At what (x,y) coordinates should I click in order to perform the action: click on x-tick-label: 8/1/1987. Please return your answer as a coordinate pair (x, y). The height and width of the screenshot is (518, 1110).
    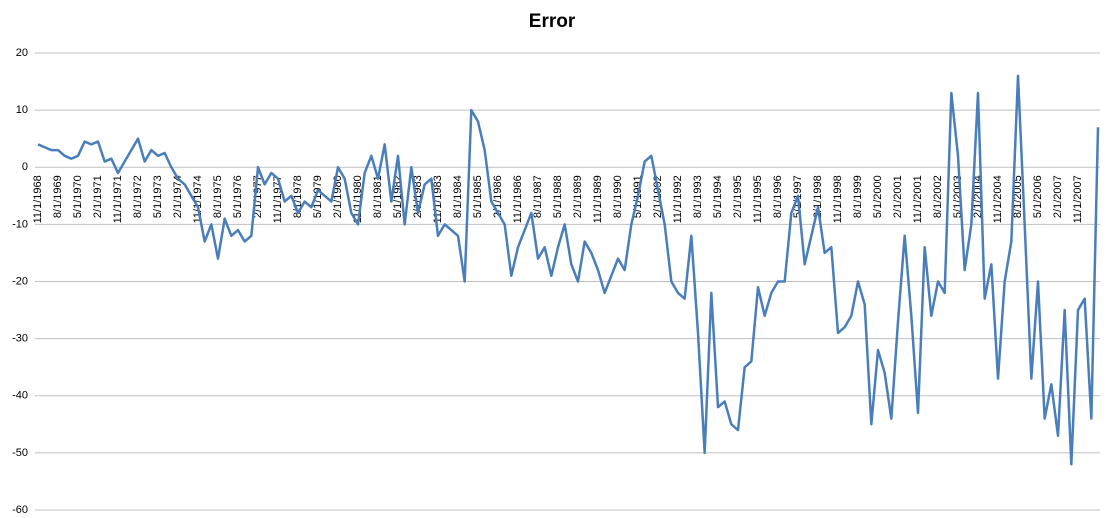
    Looking at the image, I should click on (538, 196).